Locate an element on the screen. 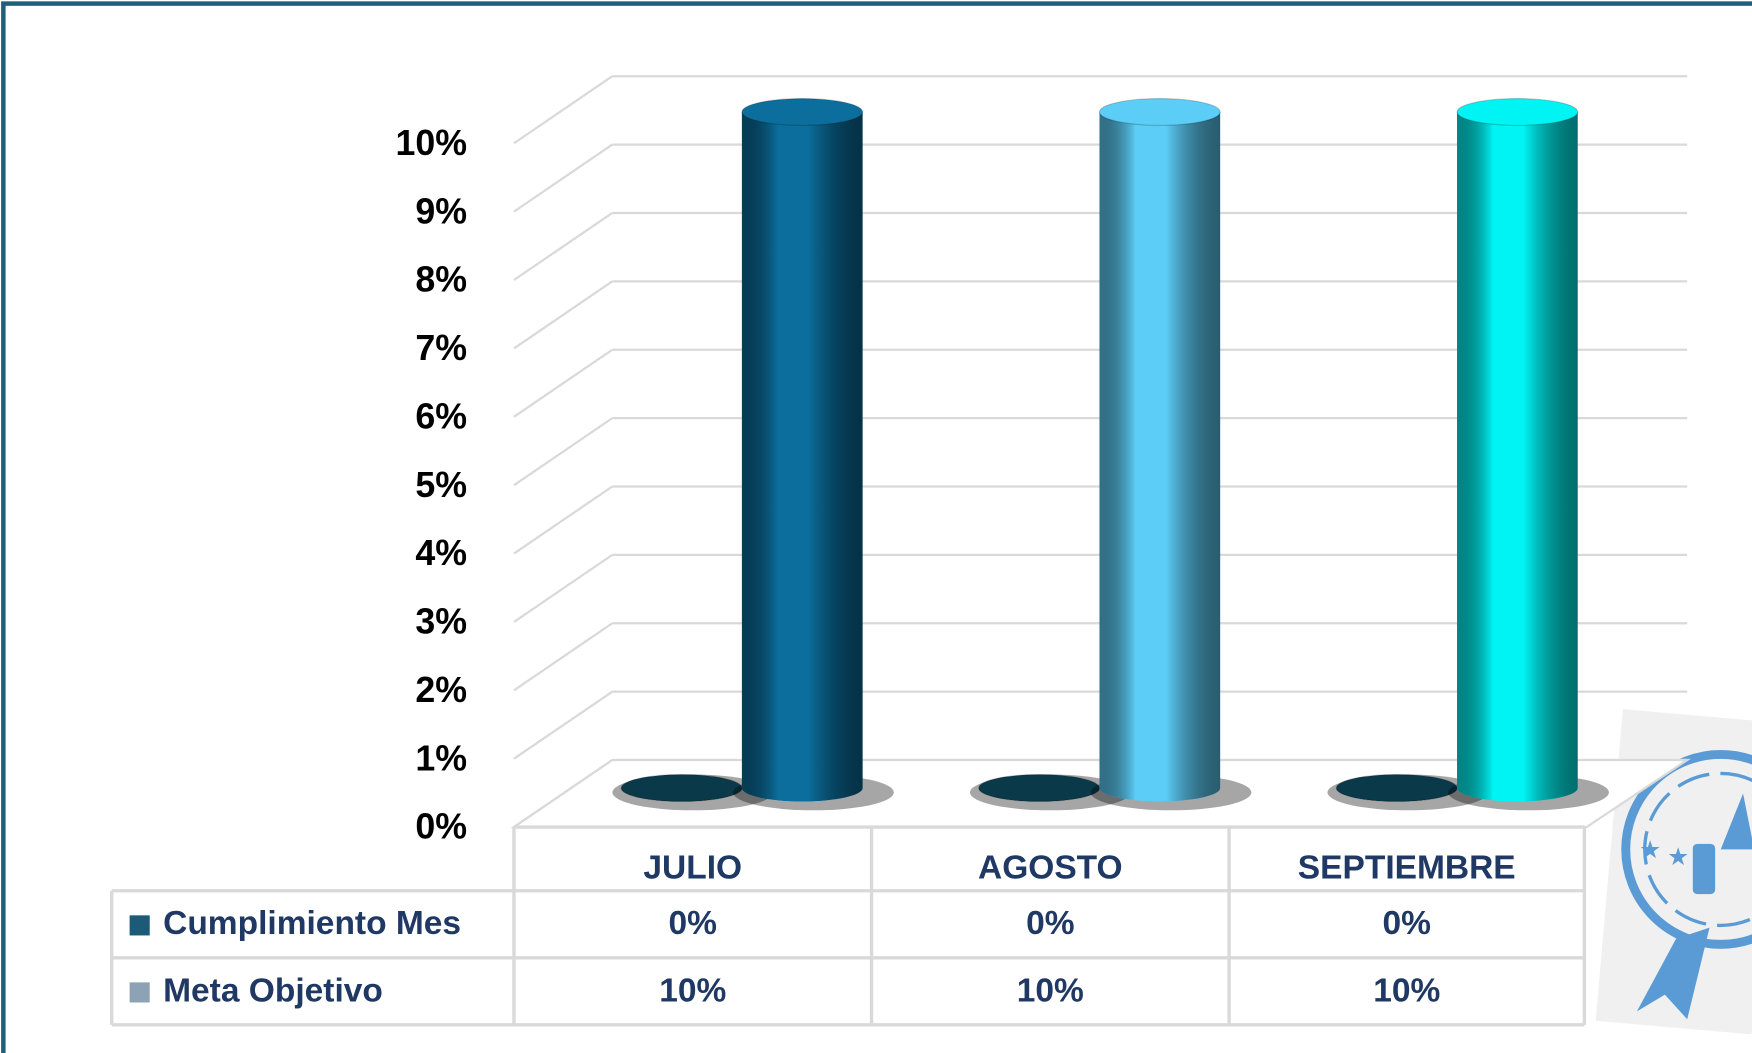 The height and width of the screenshot is (1053, 1752). y-tick-label: 7% is located at coordinates (441, 348).